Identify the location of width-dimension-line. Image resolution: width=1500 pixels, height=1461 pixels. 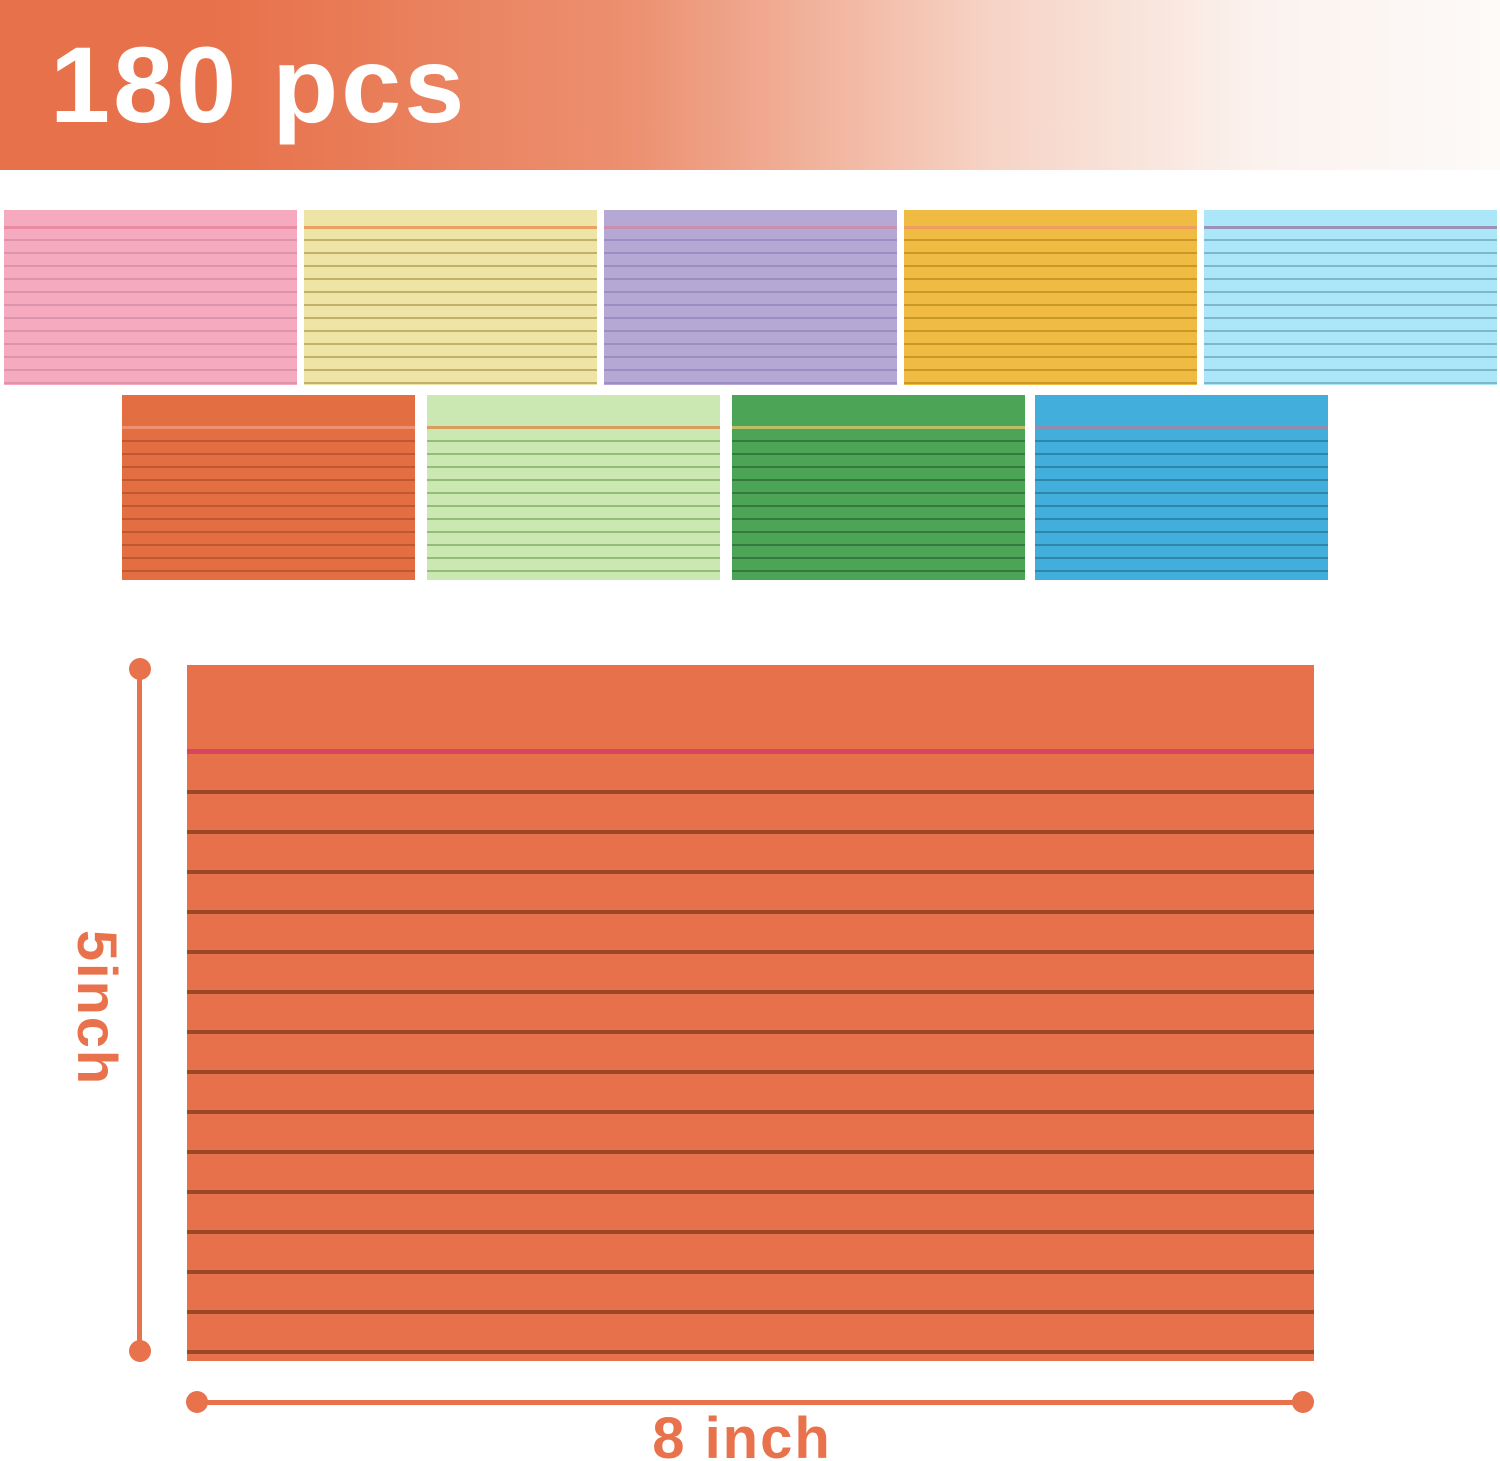
(749, 1402).